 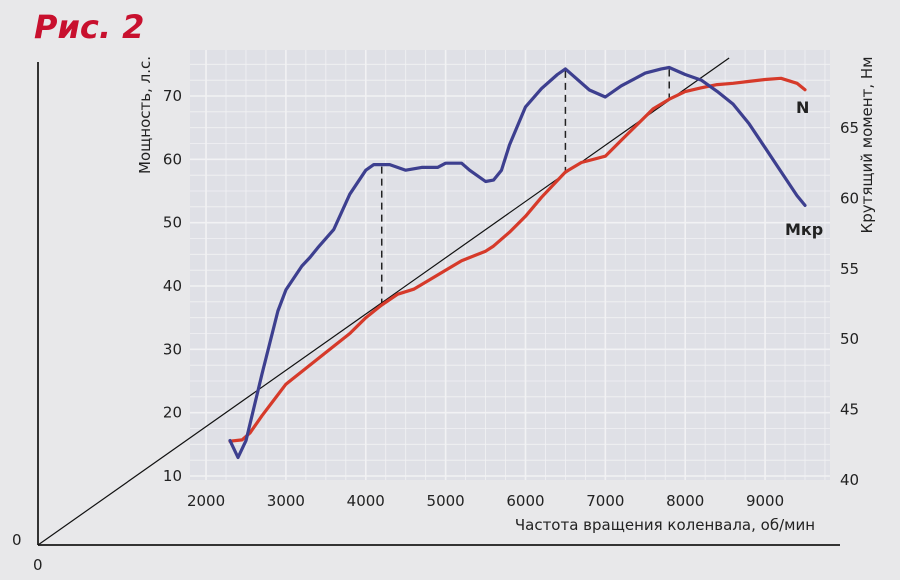 What do you see at coordinates (172, 96) in the screenshot?
I see `y-left-tick-label: 70` at bounding box center [172, 96].